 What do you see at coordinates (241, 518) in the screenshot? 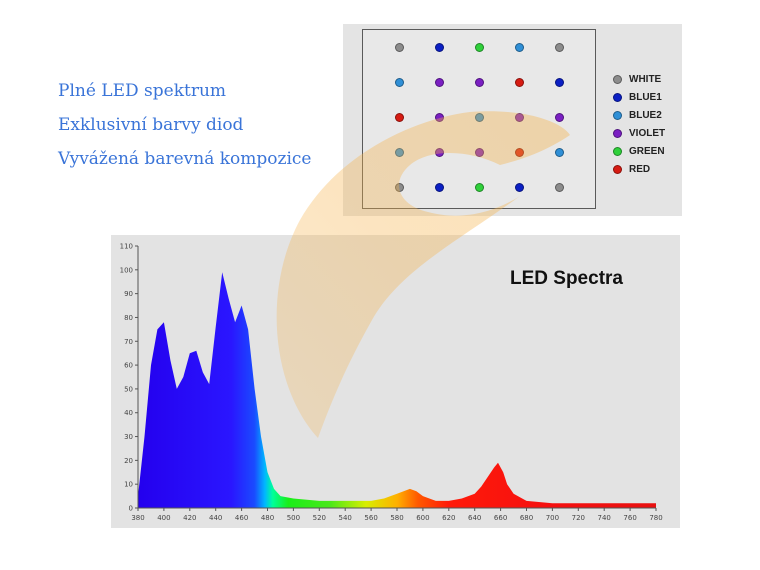
I see `x-tick-label: 460` at bounding box center [241, 518].